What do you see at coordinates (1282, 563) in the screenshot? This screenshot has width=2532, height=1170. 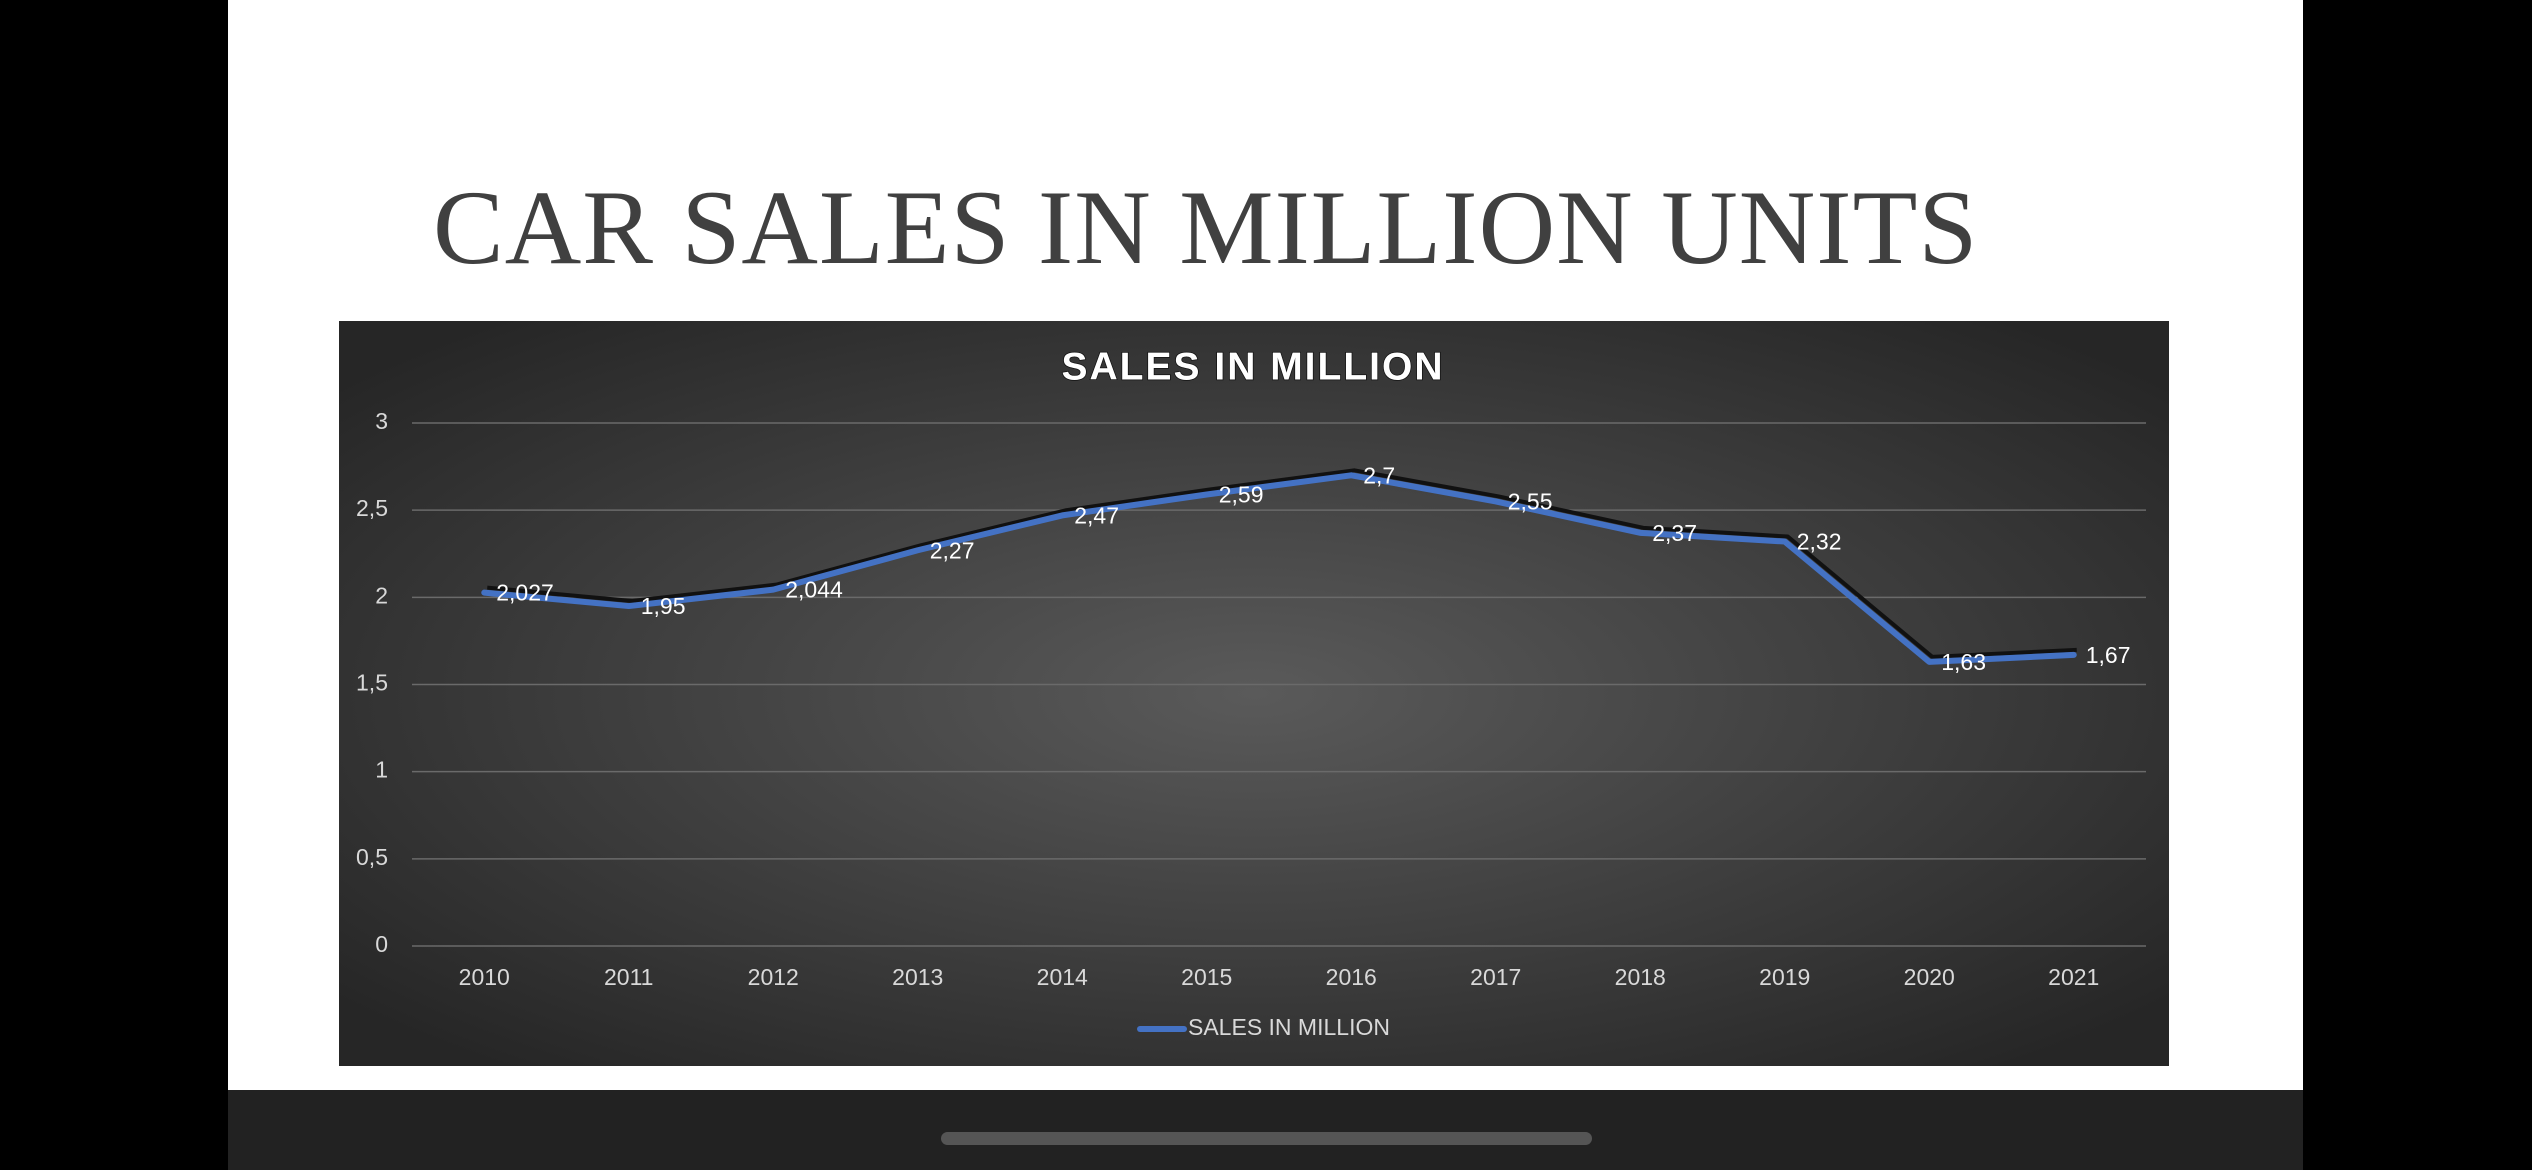 I see `line-shadow` at bounding box center [1282, 563].